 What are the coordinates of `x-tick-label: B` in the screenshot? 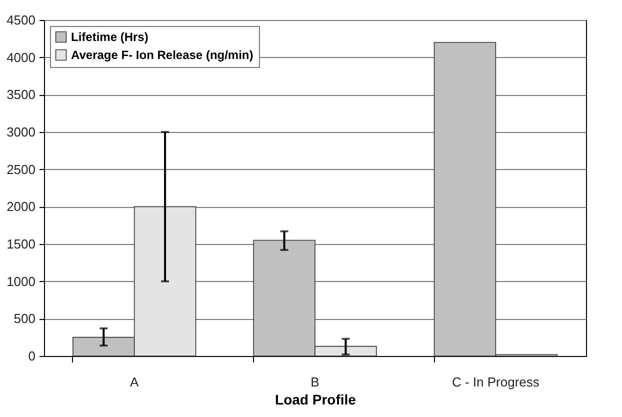 It's located at (315, 382).